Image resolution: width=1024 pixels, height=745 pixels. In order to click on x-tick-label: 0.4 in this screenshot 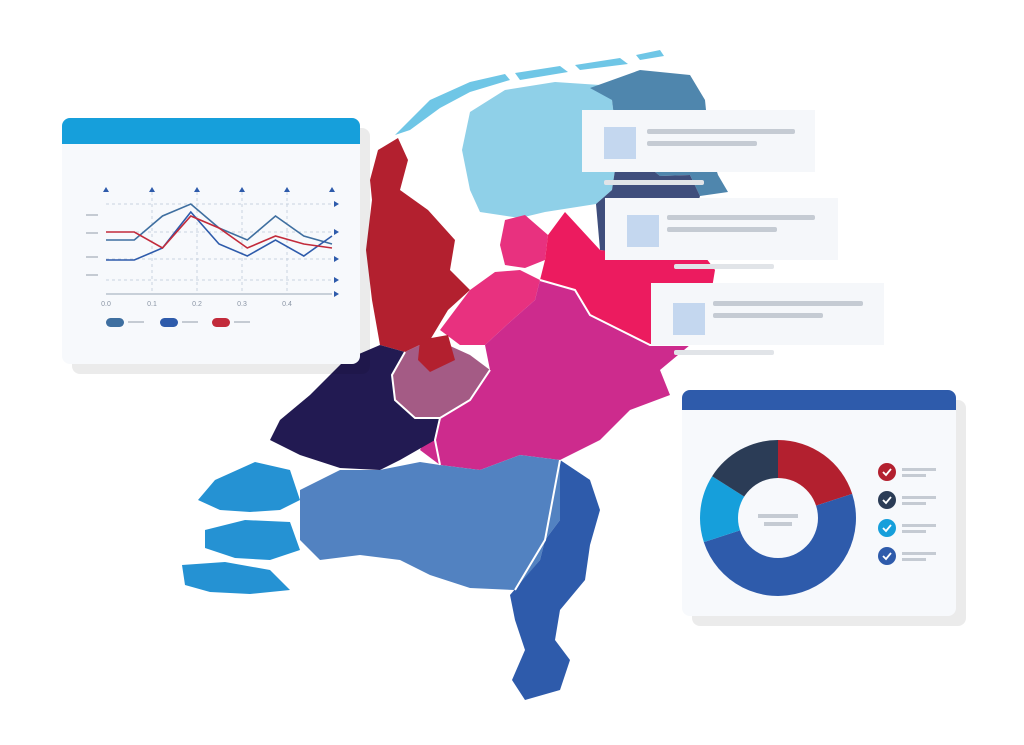, I will do `click(287, 304)`.